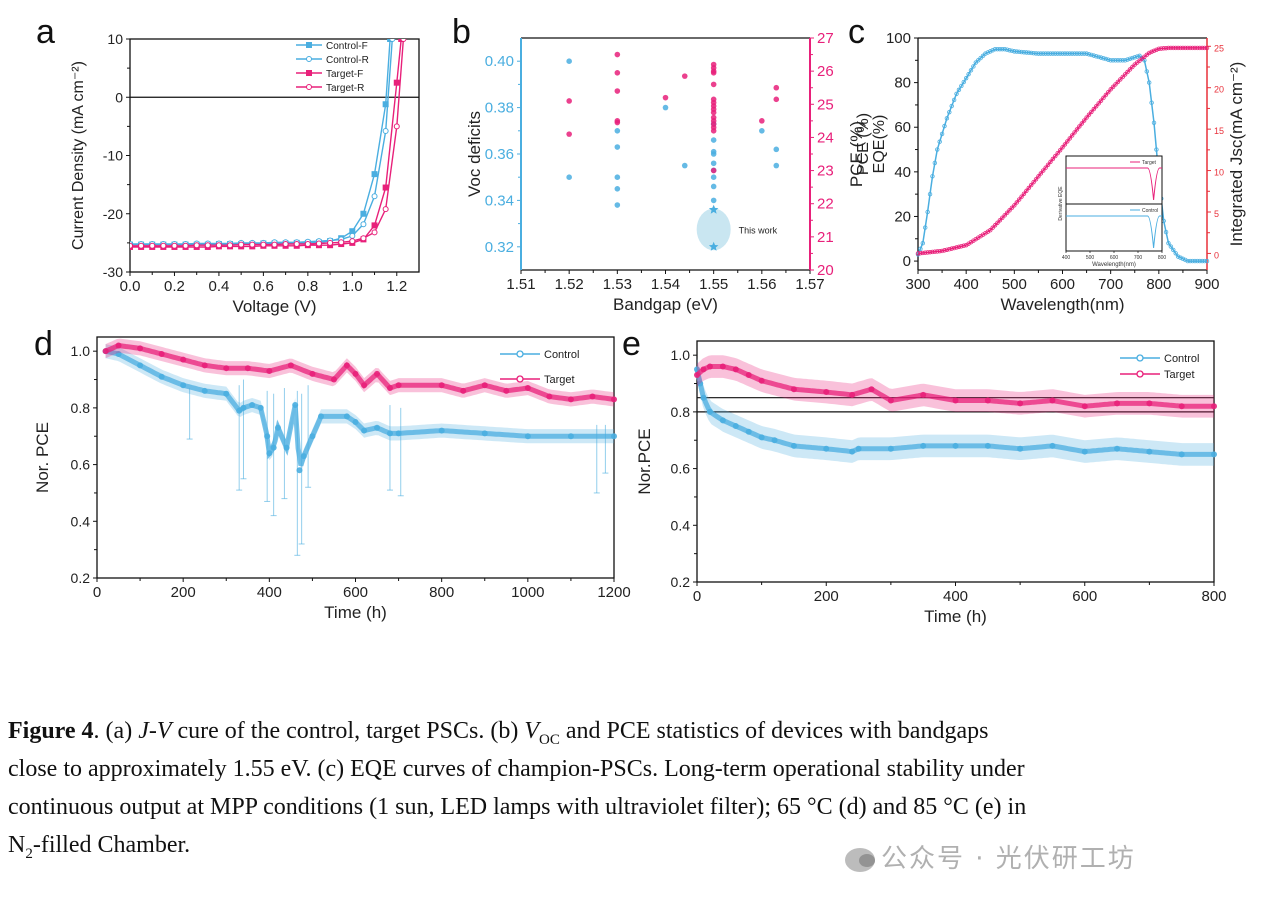 The width and height of the screenshot is (1261, 906). I want to click on x-tick-label: 800, so click(441, 592).